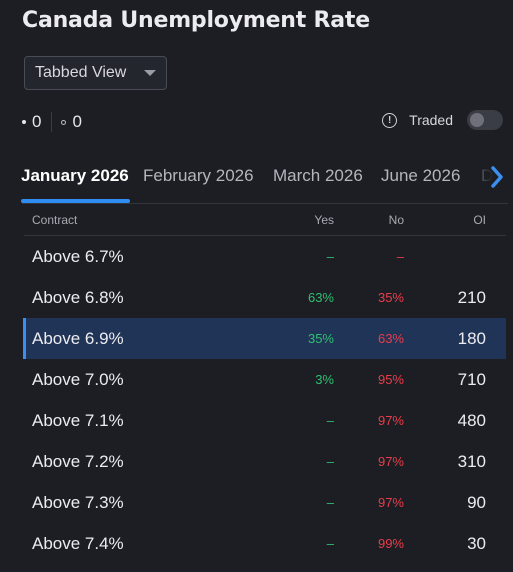  What do you see at coordinates (265, 256) in the screenshot?
I see `table-row: Above 6.7% – –` at bounding box center [265, 256].